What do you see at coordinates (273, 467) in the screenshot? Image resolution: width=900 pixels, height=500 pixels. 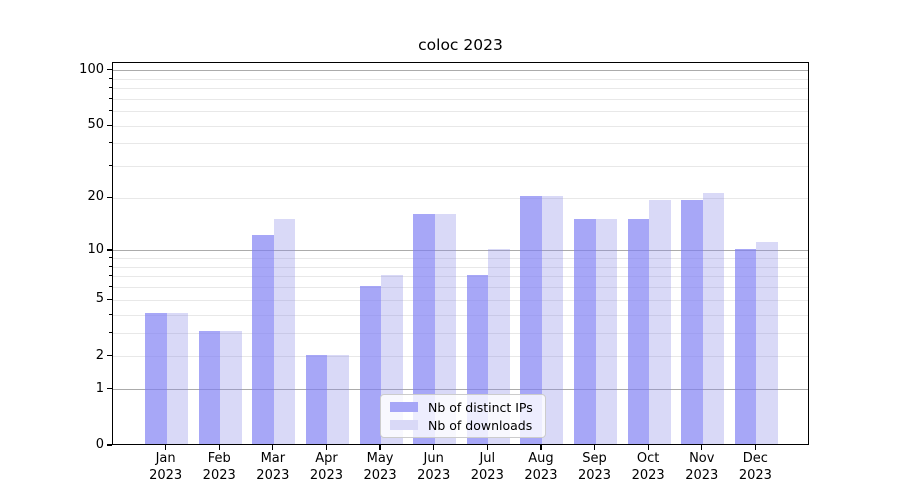 I see `x-tick-label: Mar 2023` at bounding box center [273, 467].